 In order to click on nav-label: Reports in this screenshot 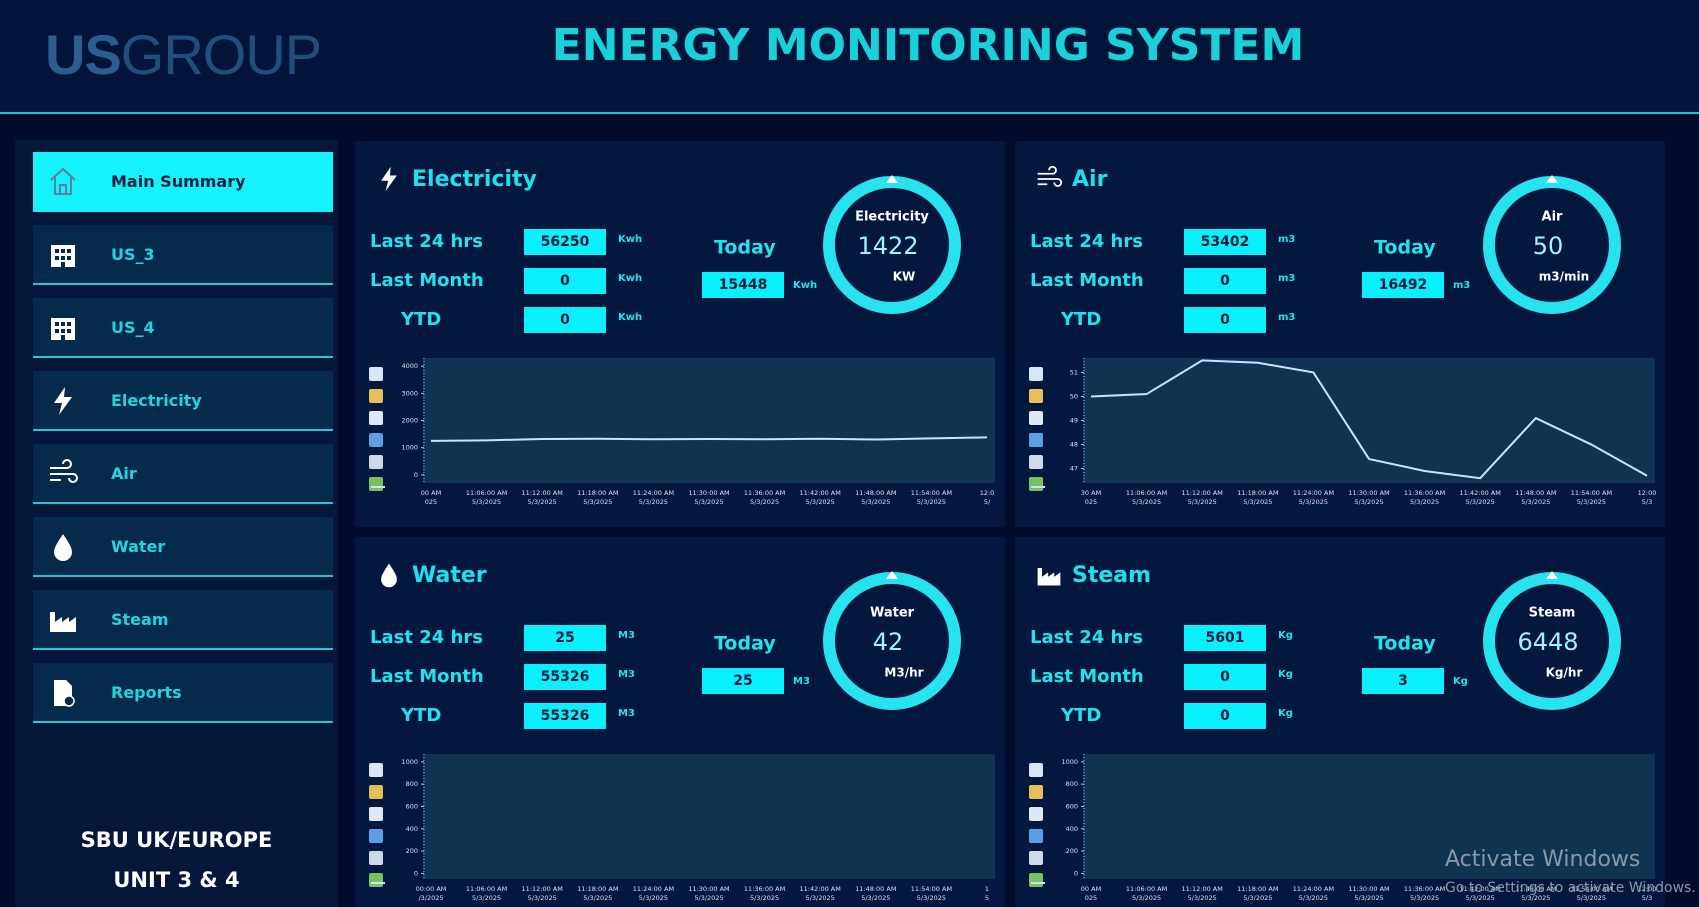, I will do `click(146, 692)`.